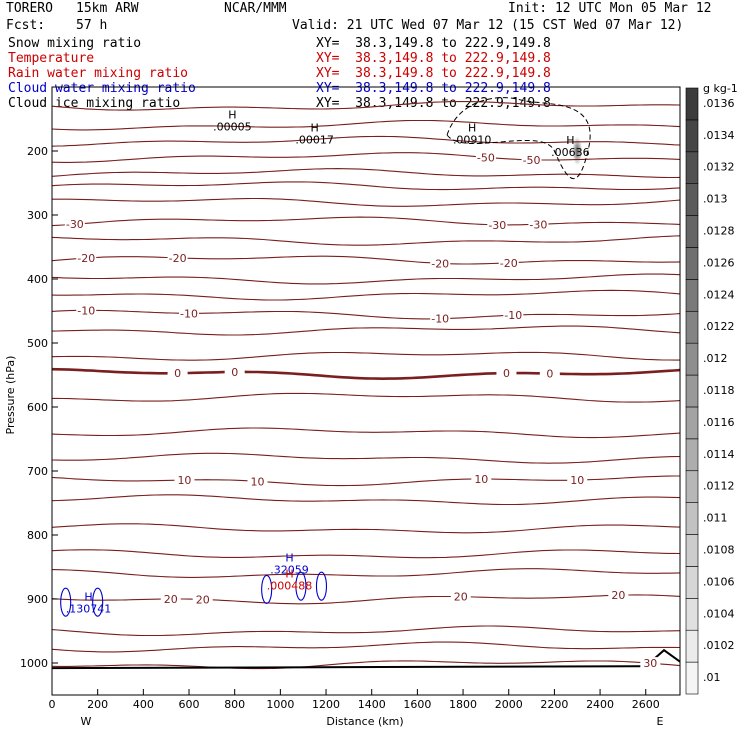 The image size is (740, 740). Describe the element at coordinates (102, 88) in the screenshot. I see `field-name-cloud-water: Cloud water mixing ratio` at that location.